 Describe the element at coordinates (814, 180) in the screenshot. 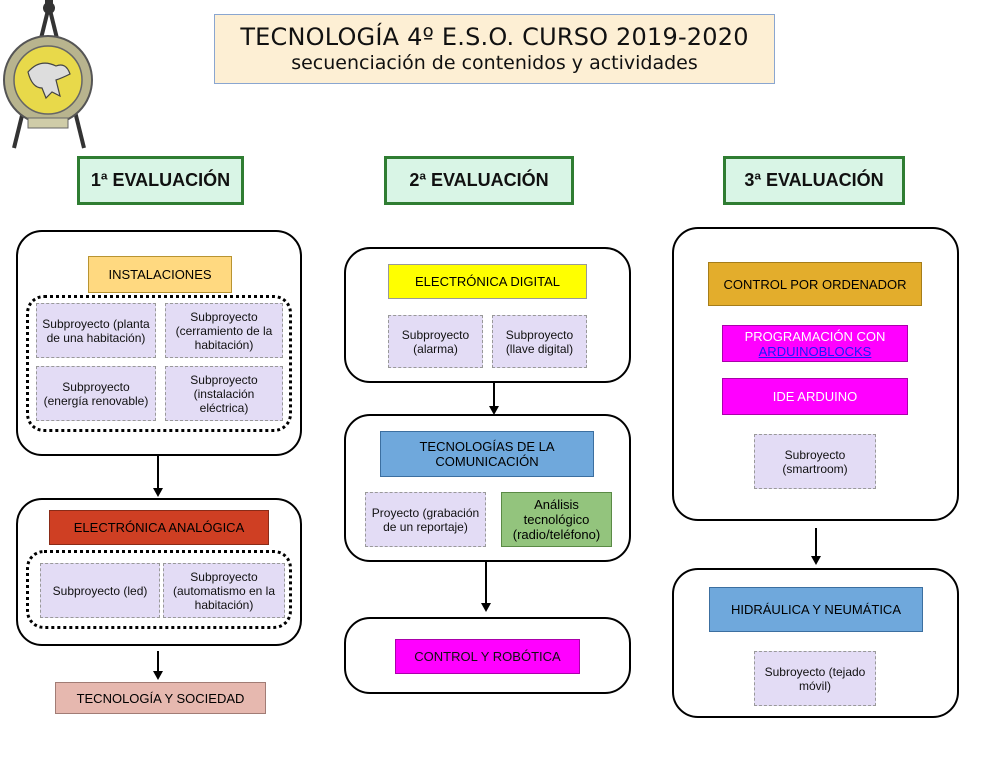

I see `evaluation-3-header: 3ª EVALUACIÓN` at that location.